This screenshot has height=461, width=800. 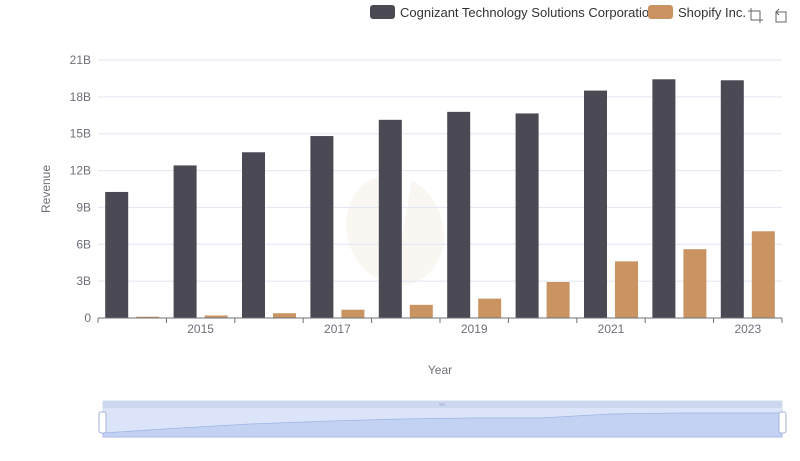 What do you see at coordinates (782, 422) in the screenshot?
I see `datazoom-handle-right` at bounding box center [782, 422].